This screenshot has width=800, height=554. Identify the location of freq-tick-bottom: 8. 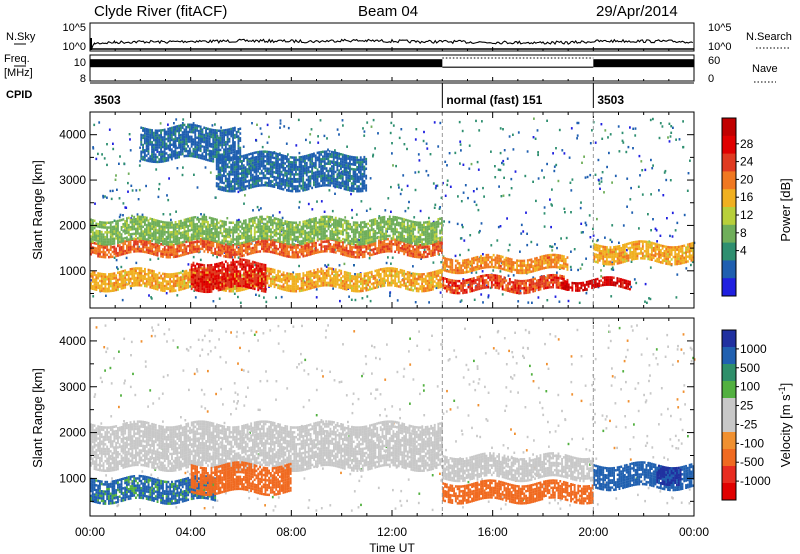
(83, 79).